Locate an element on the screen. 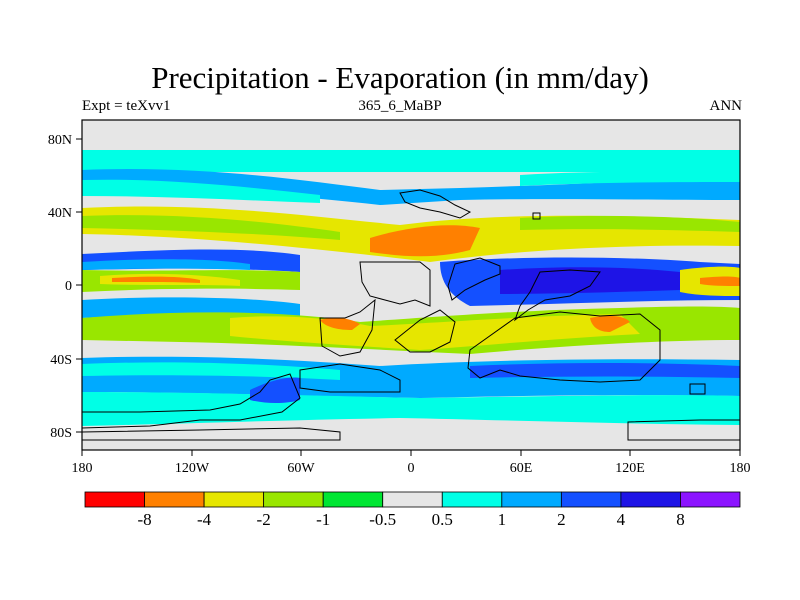  x-tick-label: 60W is located at coordinates (301, 468).